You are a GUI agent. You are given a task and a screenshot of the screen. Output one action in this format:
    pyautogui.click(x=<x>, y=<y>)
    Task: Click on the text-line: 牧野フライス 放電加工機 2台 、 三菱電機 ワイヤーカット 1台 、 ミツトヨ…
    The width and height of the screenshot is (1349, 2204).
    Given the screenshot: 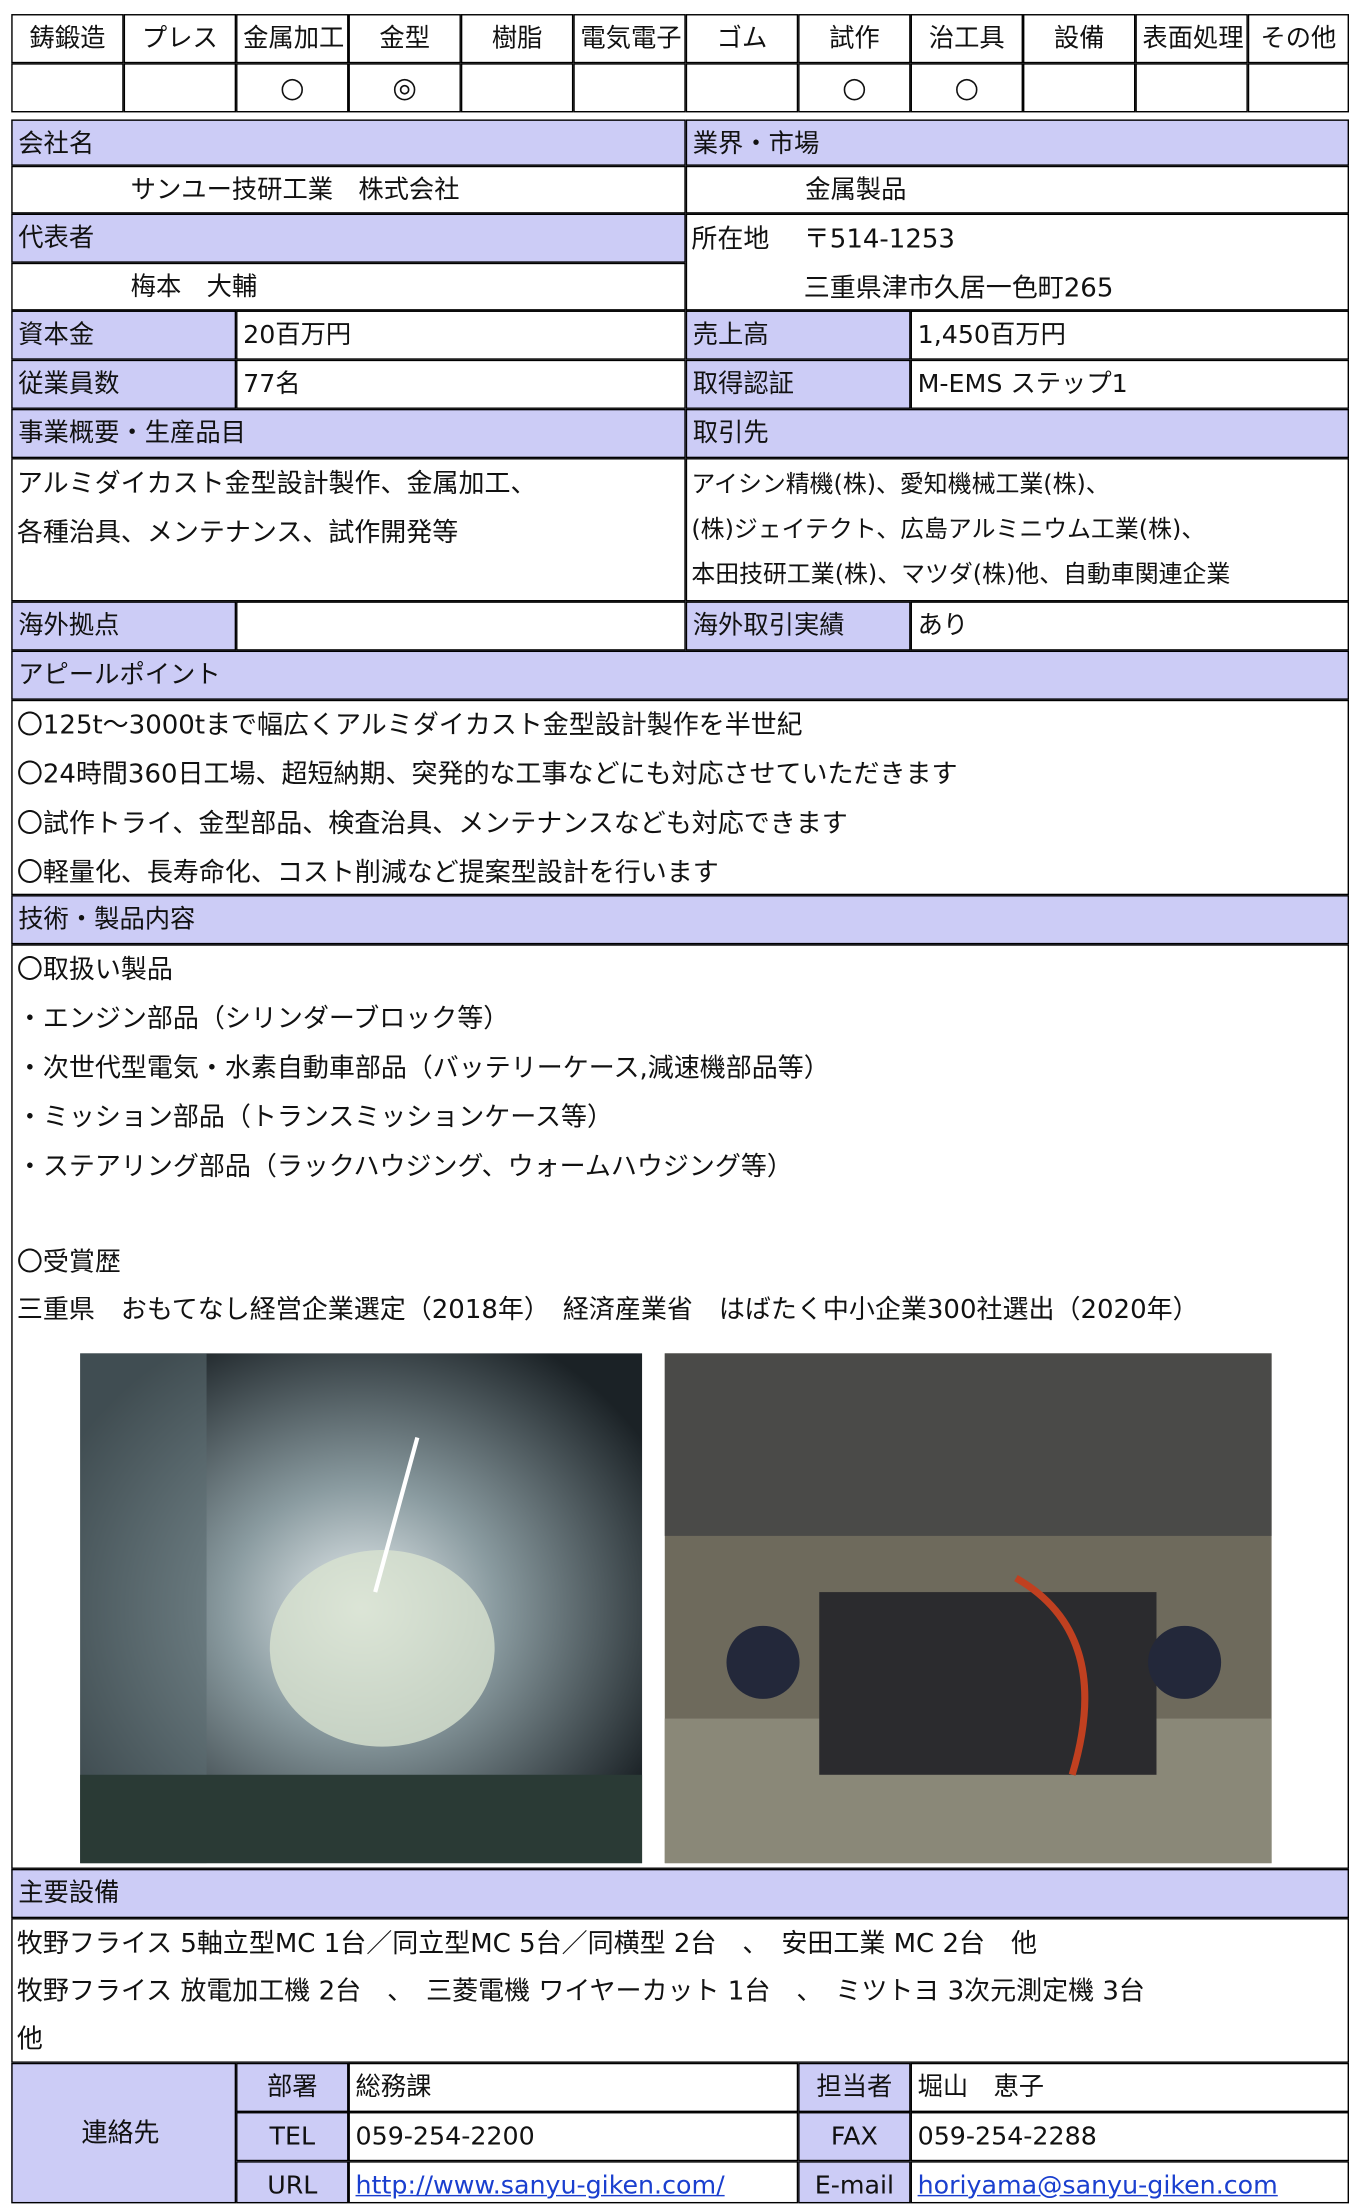 What is the action you would take?
    pyautogui.click(x=580, y=1992)
    